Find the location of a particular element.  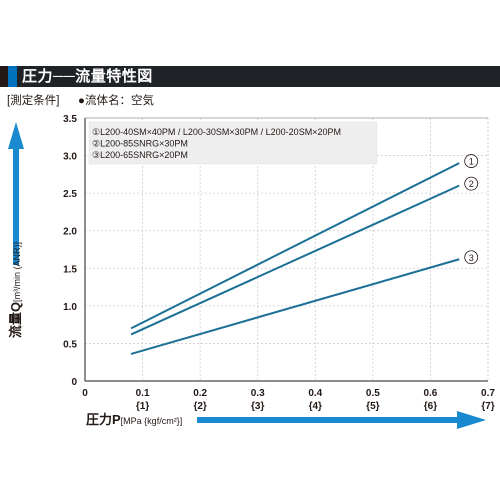

x-tick-sublabel: {3} is located at coordinates (257, 406).